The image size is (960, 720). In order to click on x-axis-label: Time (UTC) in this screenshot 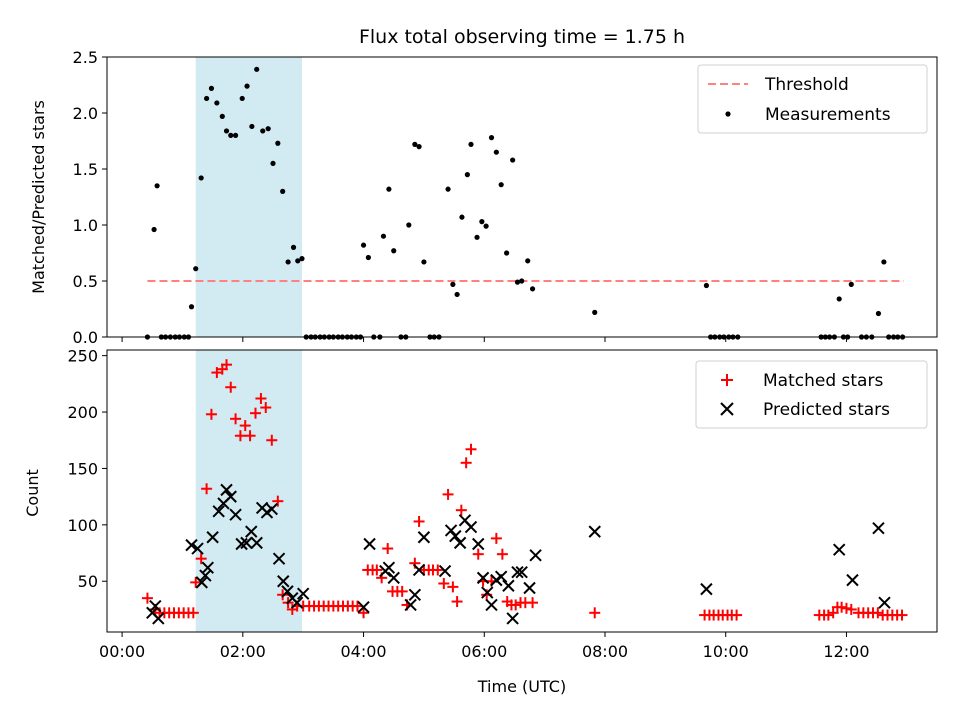, I will do `click(521, 686)`.